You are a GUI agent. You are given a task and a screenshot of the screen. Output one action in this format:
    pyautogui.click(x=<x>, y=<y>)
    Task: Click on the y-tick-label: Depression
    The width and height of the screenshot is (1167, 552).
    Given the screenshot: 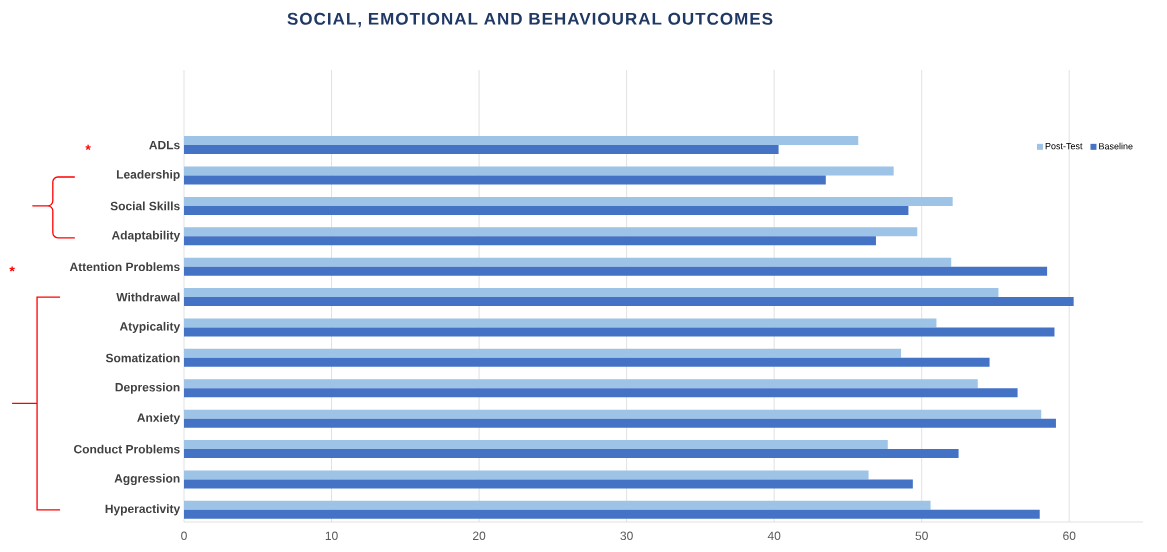 What is the action you would take?
    pyautogui.click(x=147, y=388)
    